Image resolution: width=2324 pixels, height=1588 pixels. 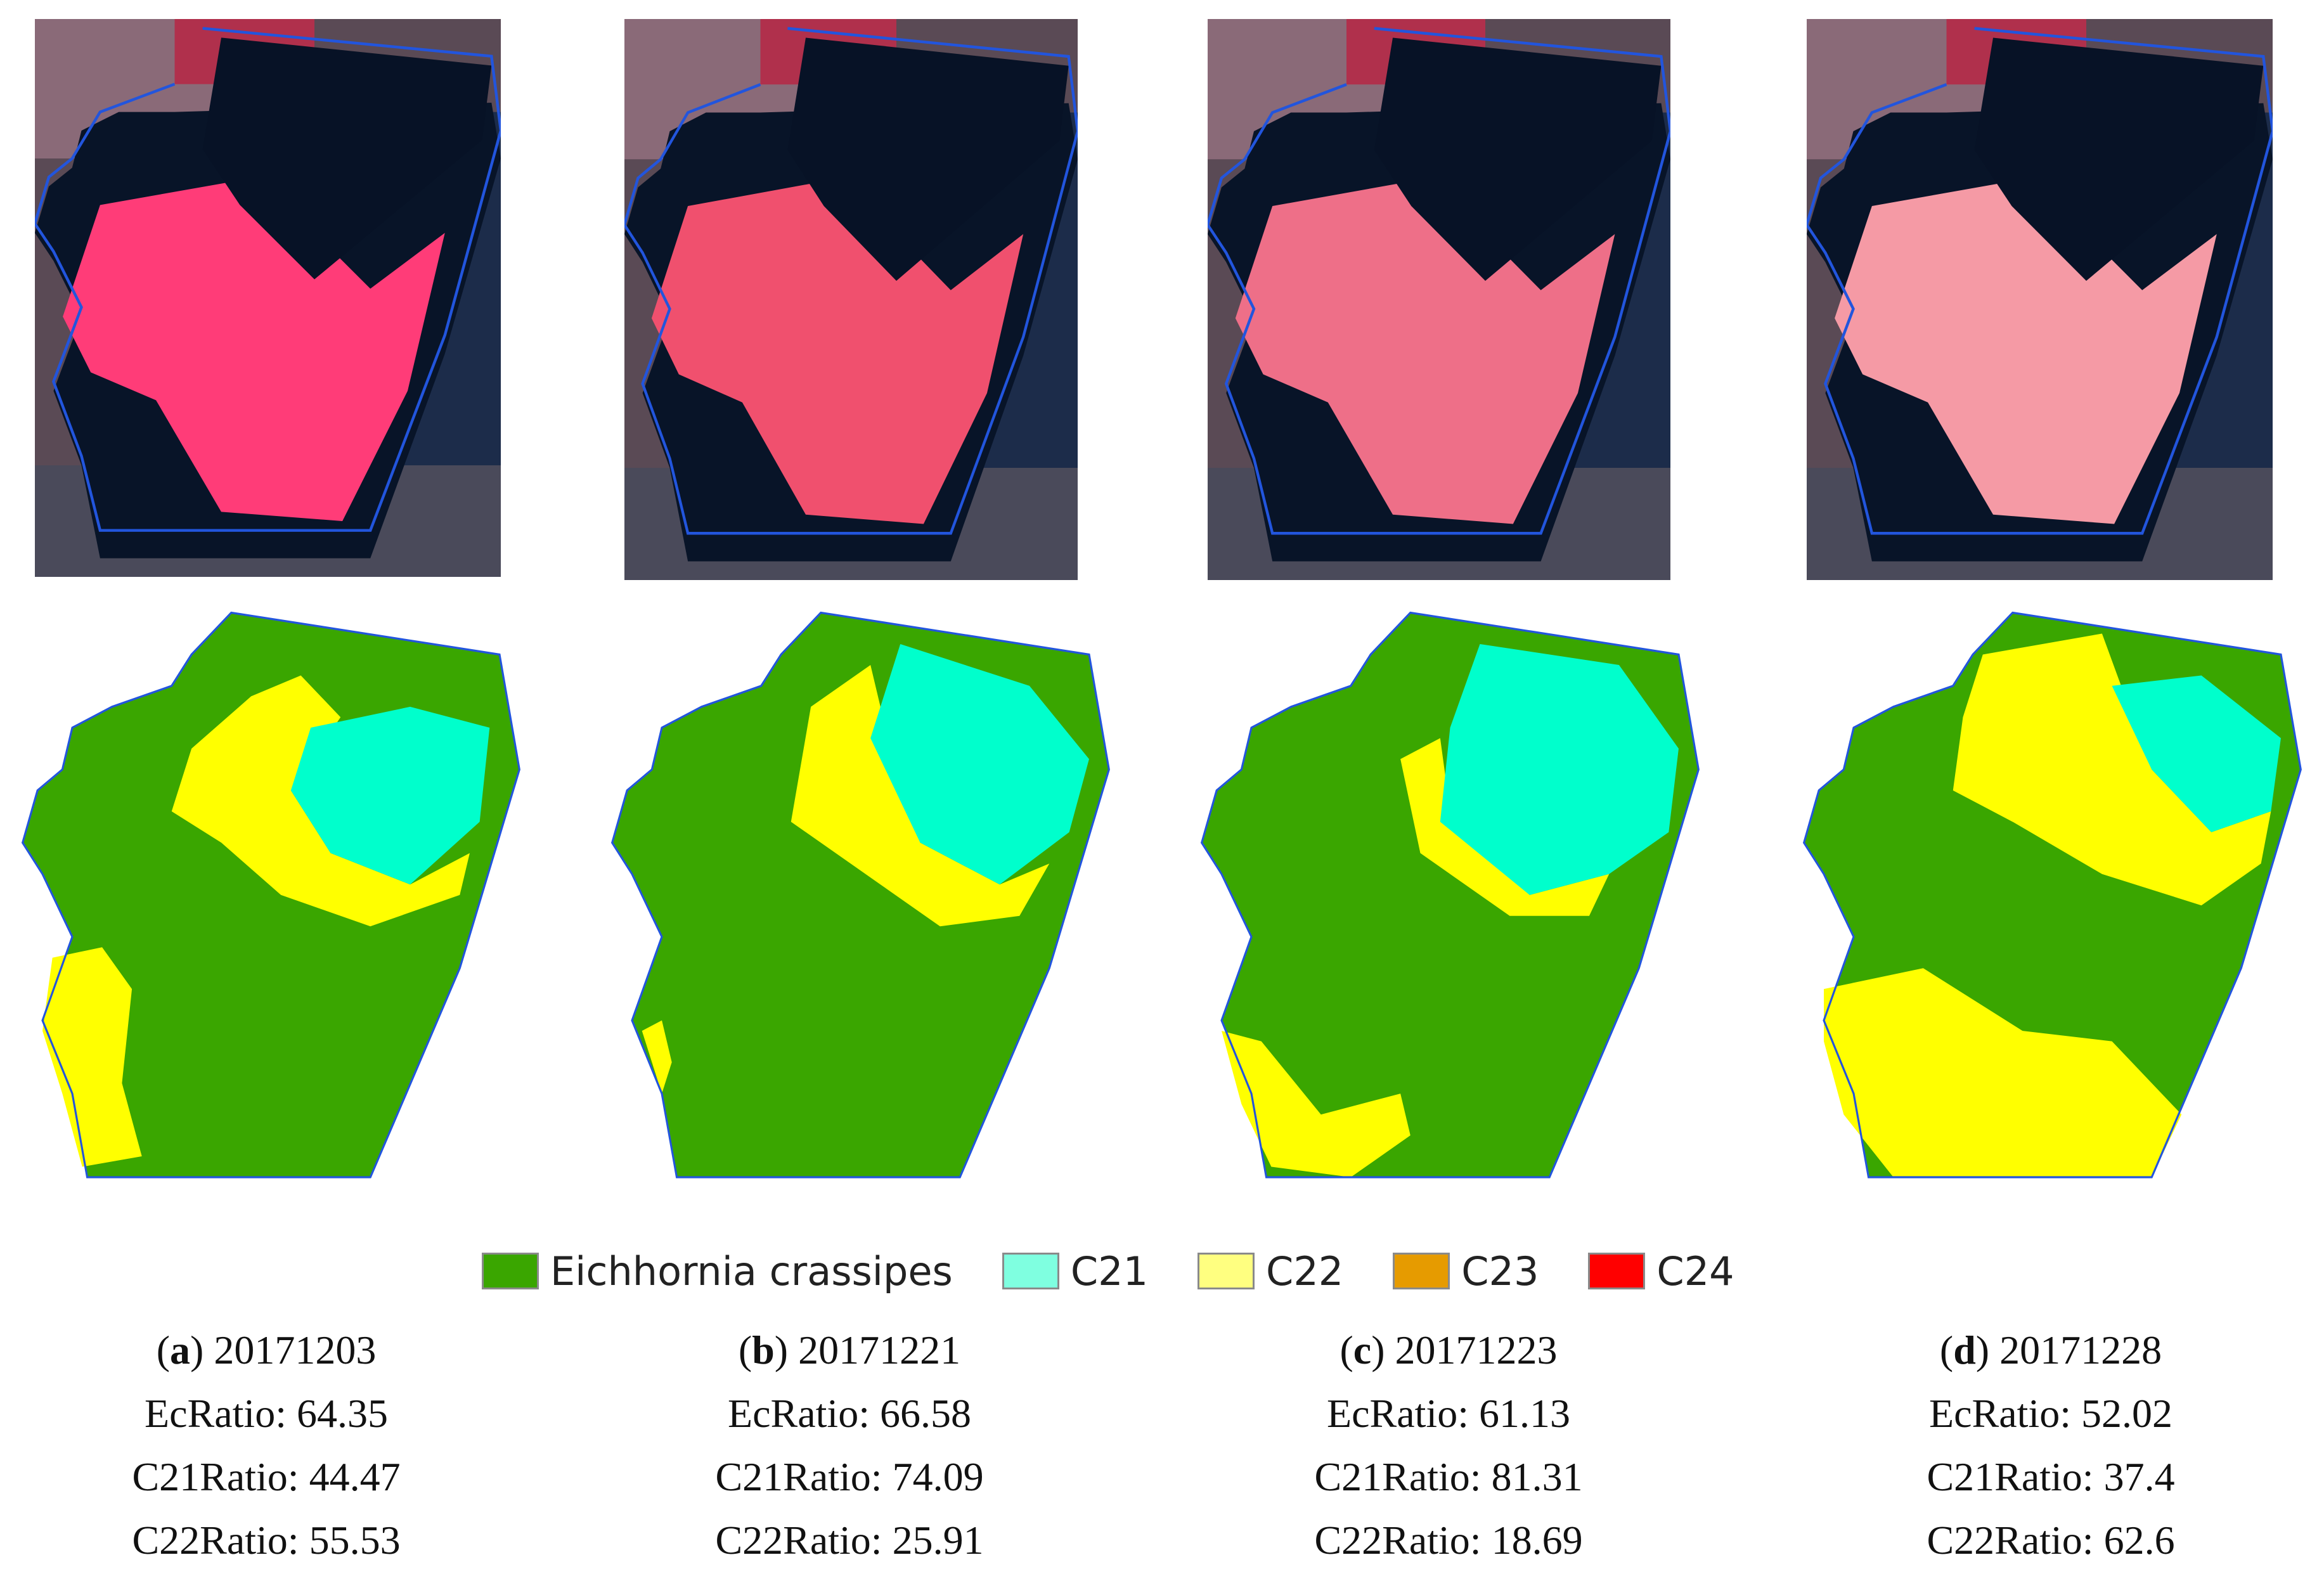 I want to click on legend-swatch-eichhornia, so click(x=510, y=1271).